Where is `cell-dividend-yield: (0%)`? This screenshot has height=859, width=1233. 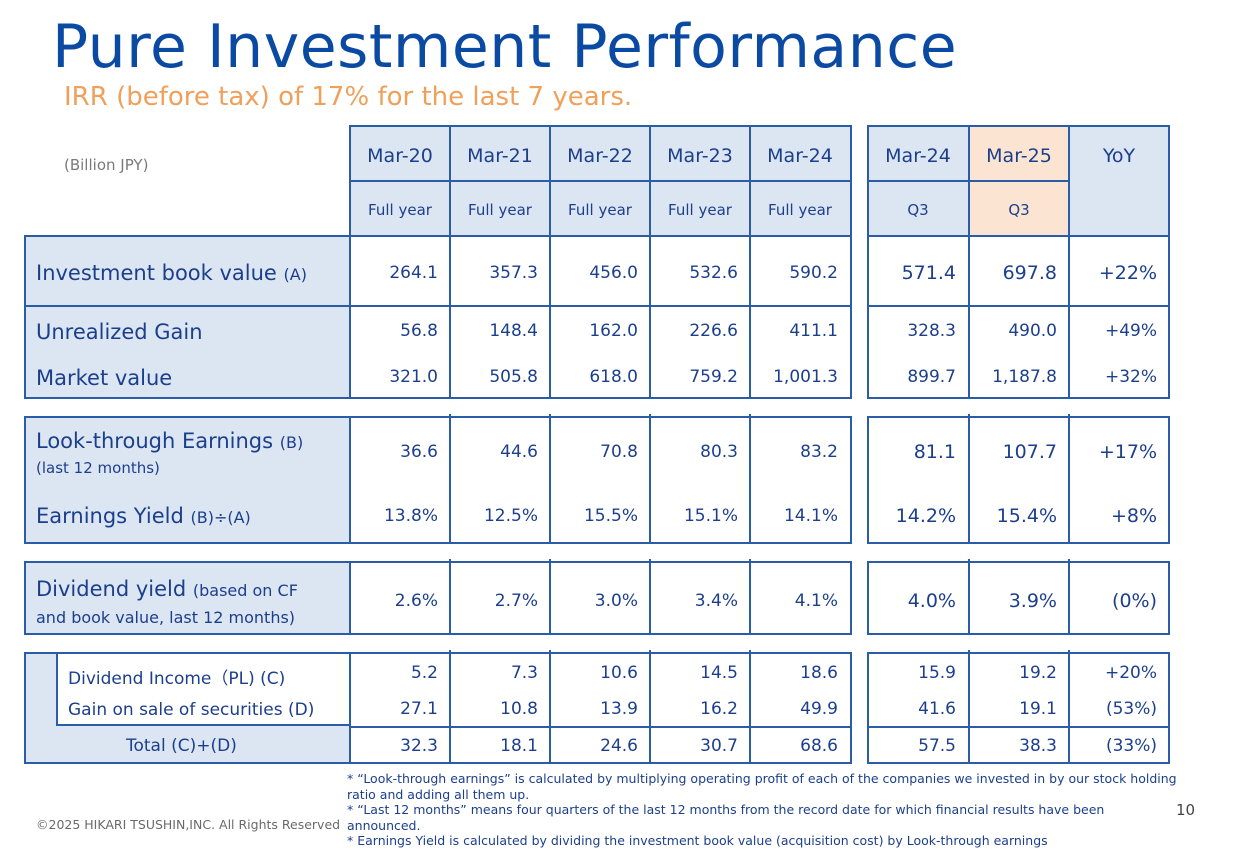
cell-dividend-yield: (0%) is located at coordinates (1134, 601).